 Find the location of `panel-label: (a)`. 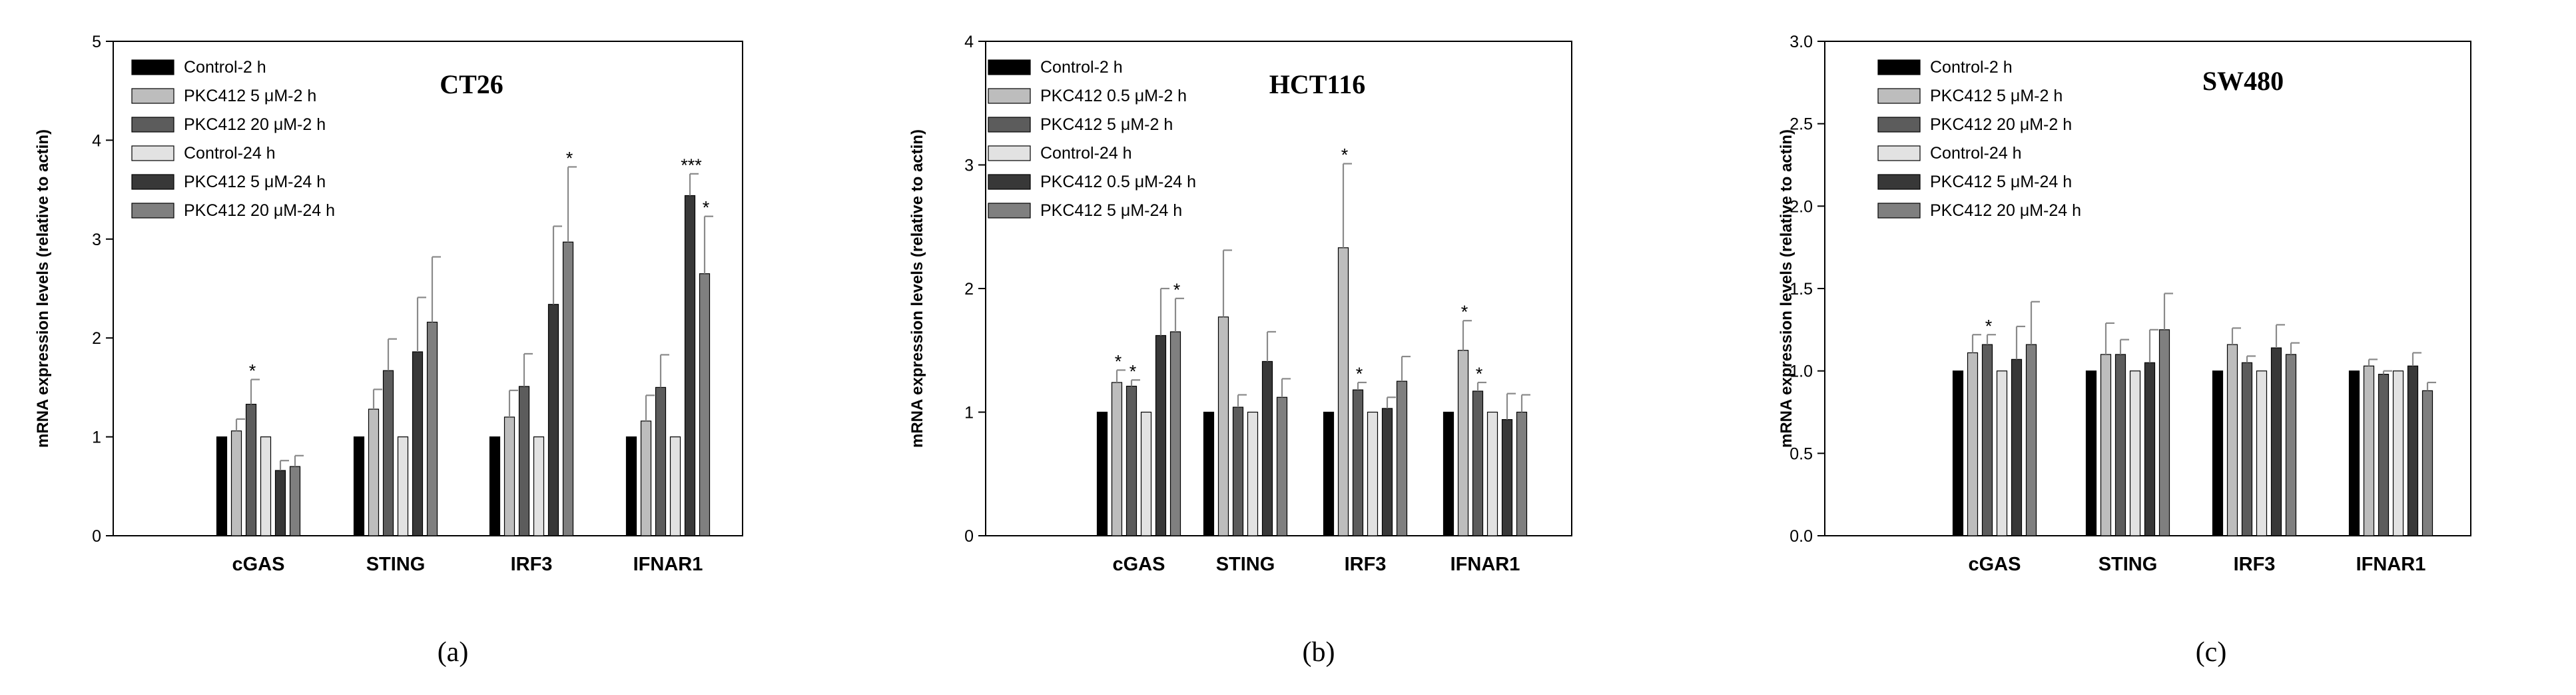

panel-label: (a) is located at coordinates (453, 652).